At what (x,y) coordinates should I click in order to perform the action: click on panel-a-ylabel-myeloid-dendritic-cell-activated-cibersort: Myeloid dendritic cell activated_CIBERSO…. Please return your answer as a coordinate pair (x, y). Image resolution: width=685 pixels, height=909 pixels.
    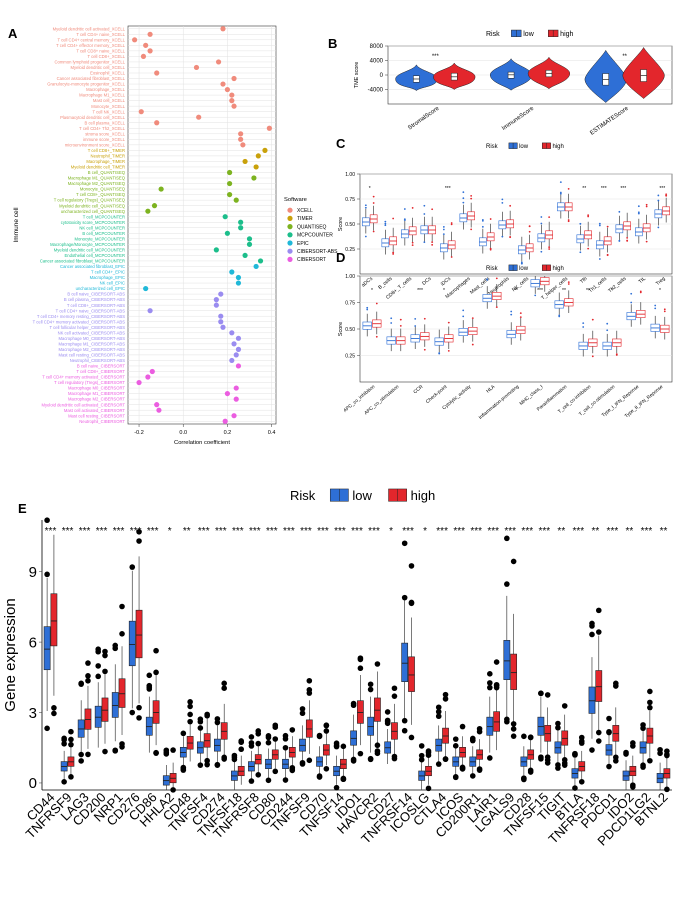
    Looking at the image, I should click on (84, 404).